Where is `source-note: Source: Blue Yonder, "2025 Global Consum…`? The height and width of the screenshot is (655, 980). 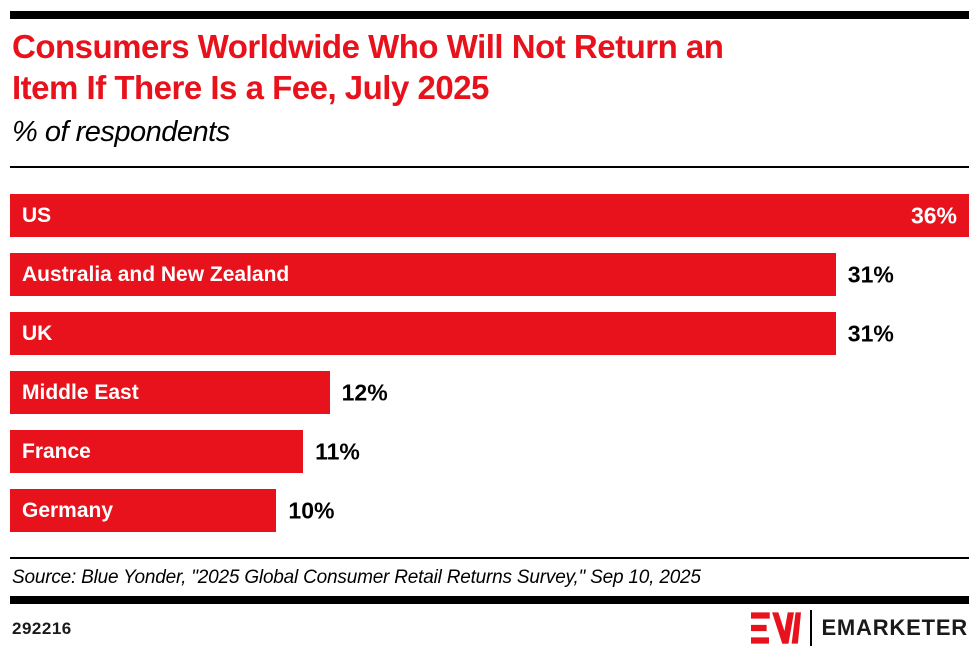 source-note: Source: Blue Yonder, "2025 Global Consum… is located at coordinates (356, 577).